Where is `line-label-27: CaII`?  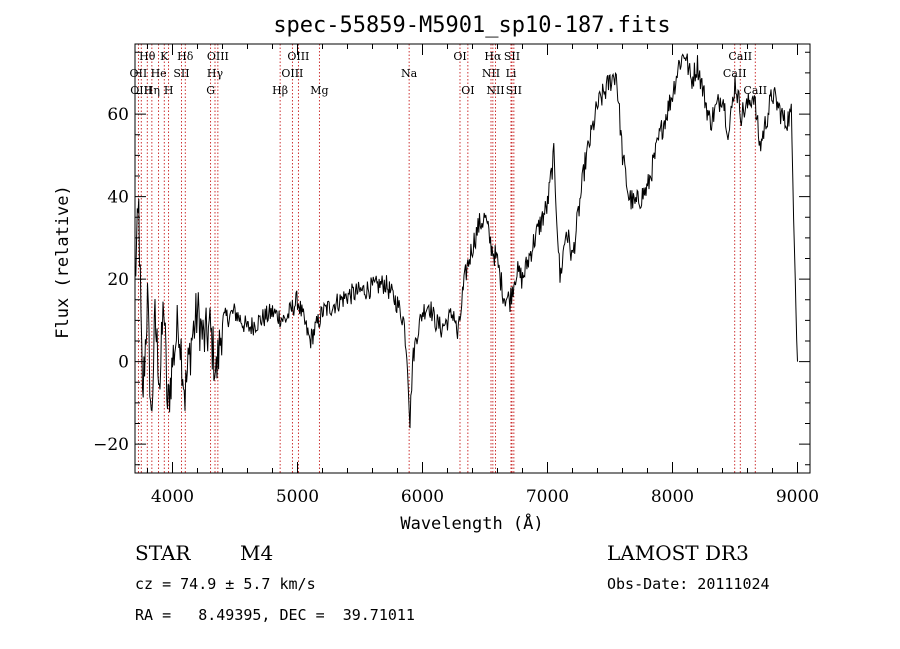
line-label-27: CaII is located at coordinates (755, 90).